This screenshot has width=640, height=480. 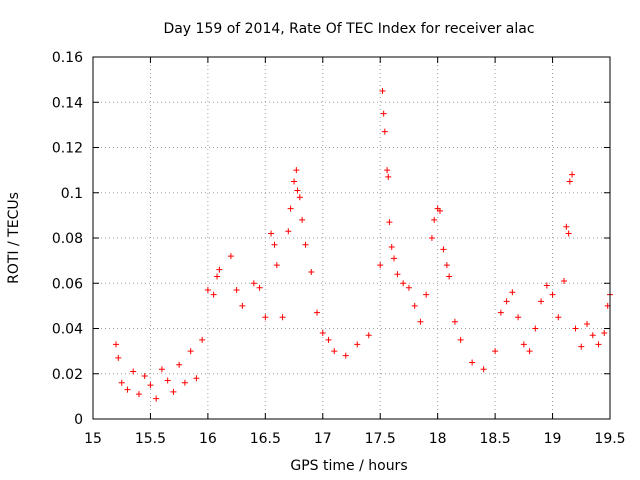 I want to click on y-tick-label: 0.14, so click(x=67, y=103).